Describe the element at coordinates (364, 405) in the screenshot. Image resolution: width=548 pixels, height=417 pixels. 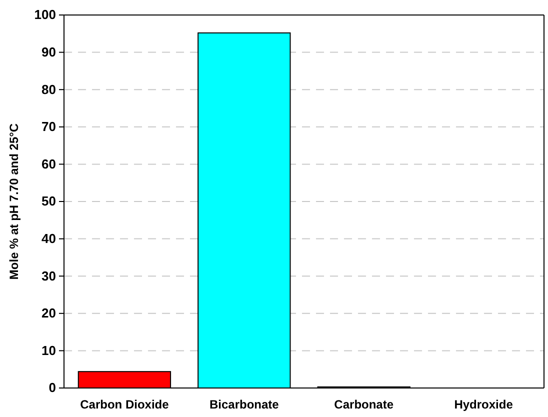
I see `x-tick-label: Carbonate` at that location.